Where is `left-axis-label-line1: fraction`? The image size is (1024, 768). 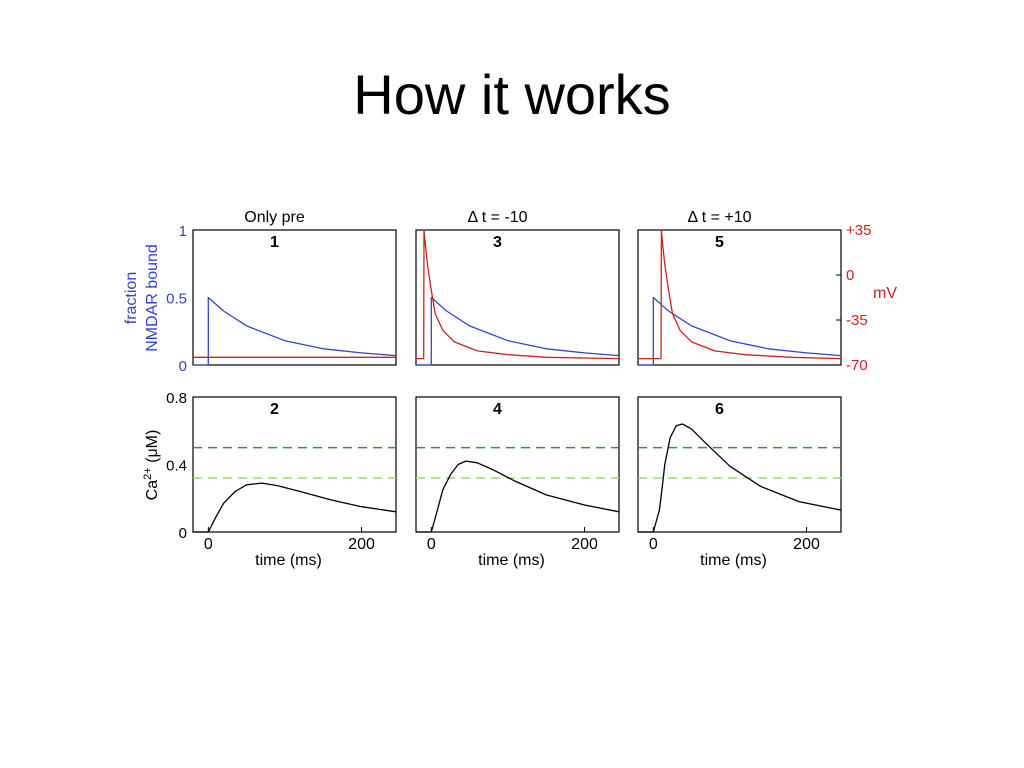 left-axis-label-line1: fraction is located at coordinates (131, 298).